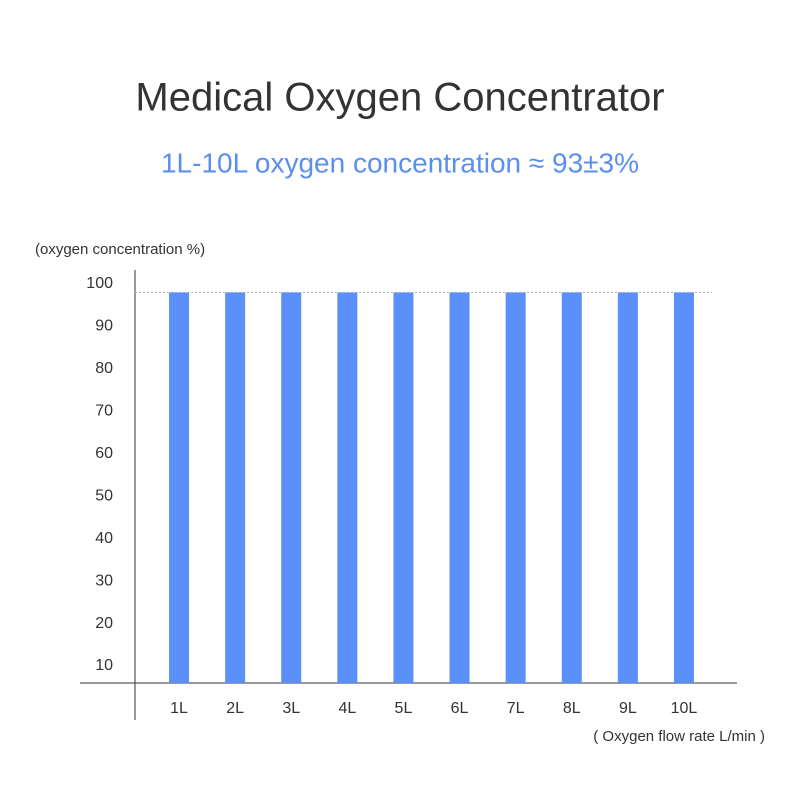 The height and width of the screenshot is (800, 800). I want to click on x-tick-label: 7L, so click(516, 708).